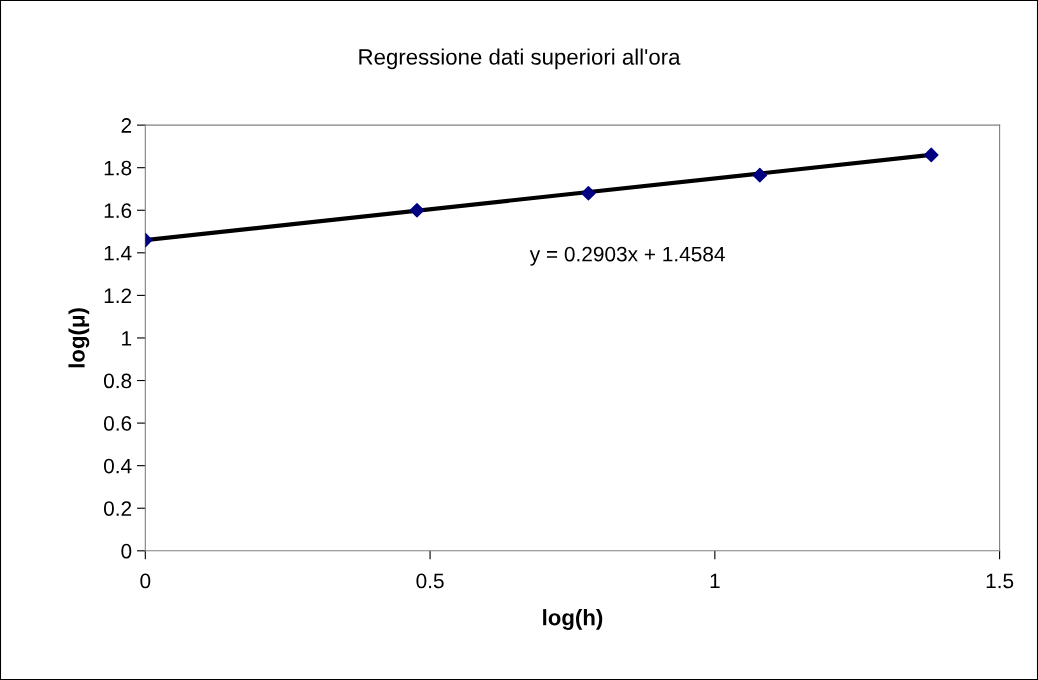 The image size is (1038, 680). Describe the element at coordinates (117, 466) in the screenshot. I see `y-tick-label: 0.4` at that location.